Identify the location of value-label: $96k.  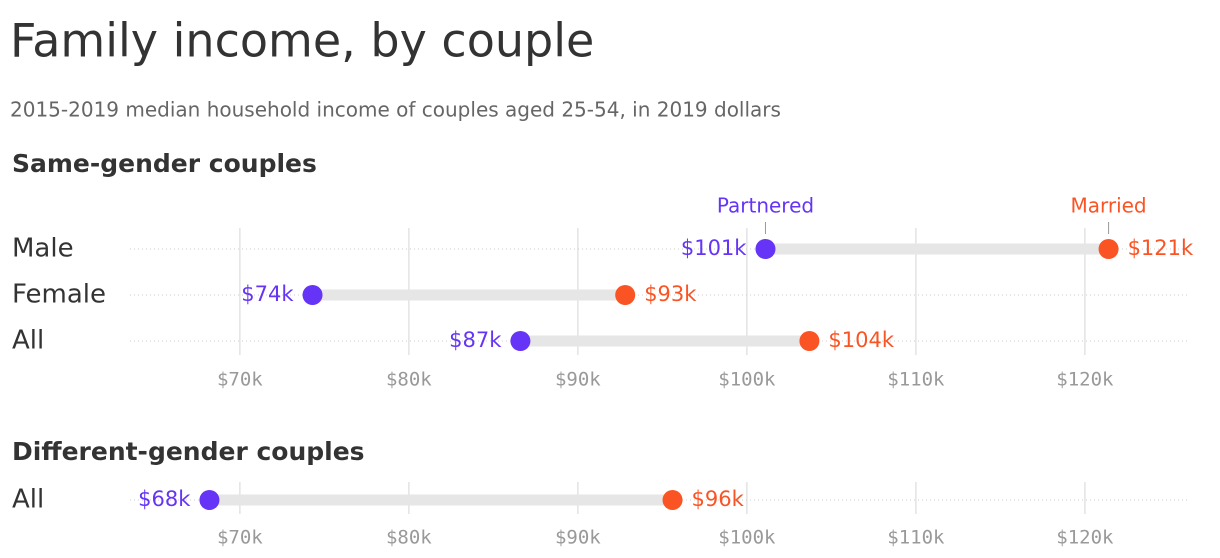
(718, 499).